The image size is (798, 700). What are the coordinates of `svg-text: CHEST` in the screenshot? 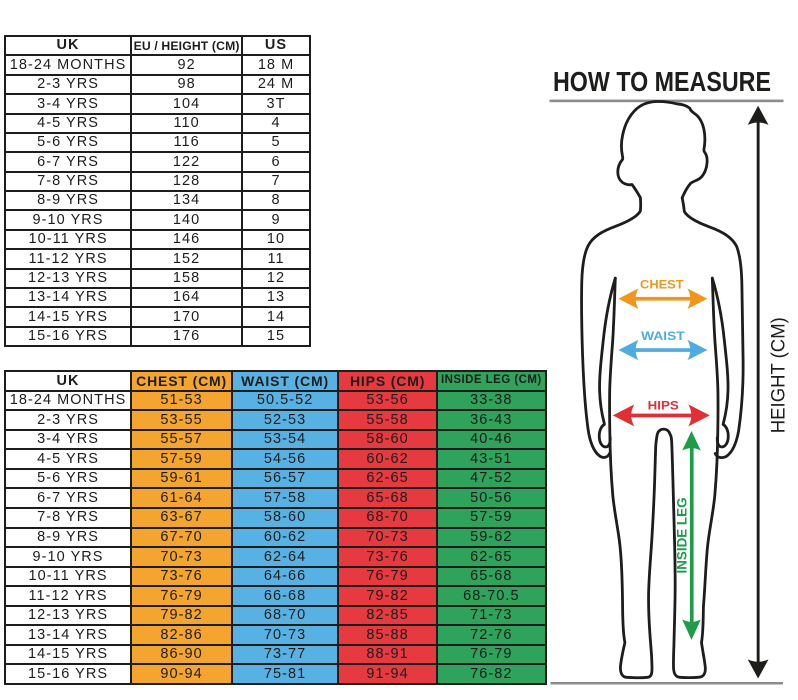 It's located at (662, 284).